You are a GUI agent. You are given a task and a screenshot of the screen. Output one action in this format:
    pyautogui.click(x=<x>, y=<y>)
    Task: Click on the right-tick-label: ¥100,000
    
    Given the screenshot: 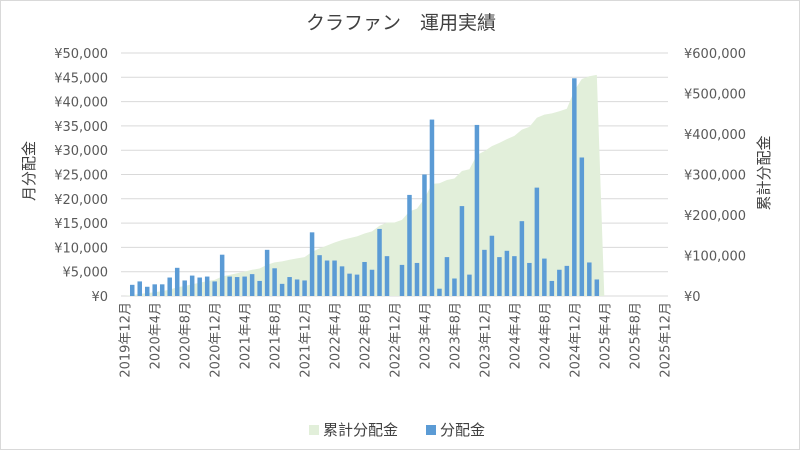 What is the action you would take?
    pyautogui.click(x=715, y=257)
    